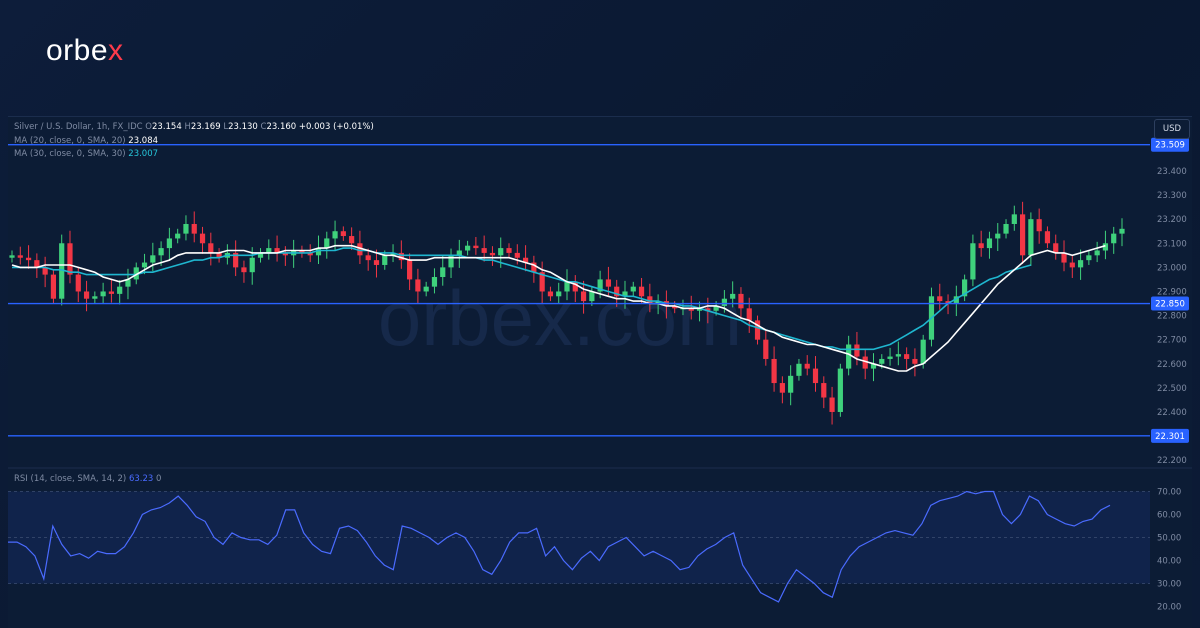  What do you see at coordinates (1172, 244) in the screenshot?
I see `y-tick-label: 23.100` at bounding box center [1172, 244].